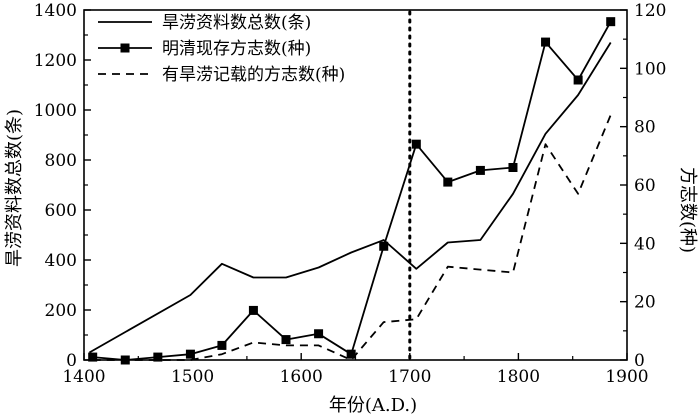  I want to click on y-left-tick-label: 1200, so click(55, 61).